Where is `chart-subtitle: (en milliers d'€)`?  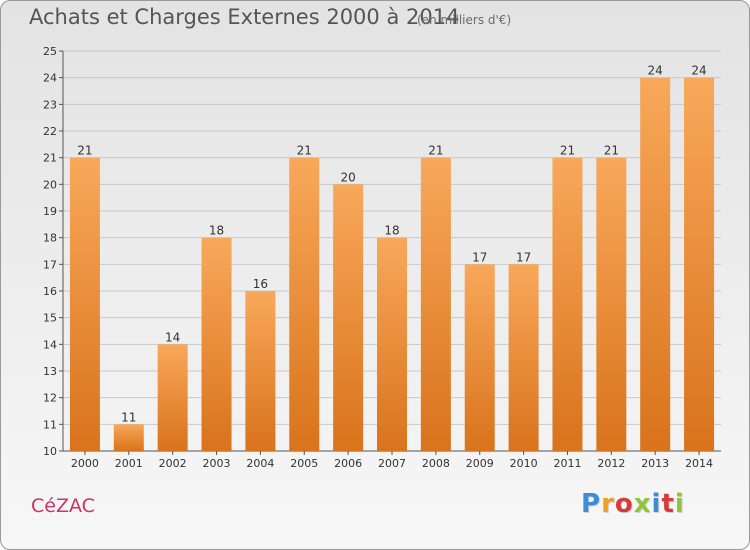
chart-subtitle: (en milliers d'€) is located at coordinates (464, 20).